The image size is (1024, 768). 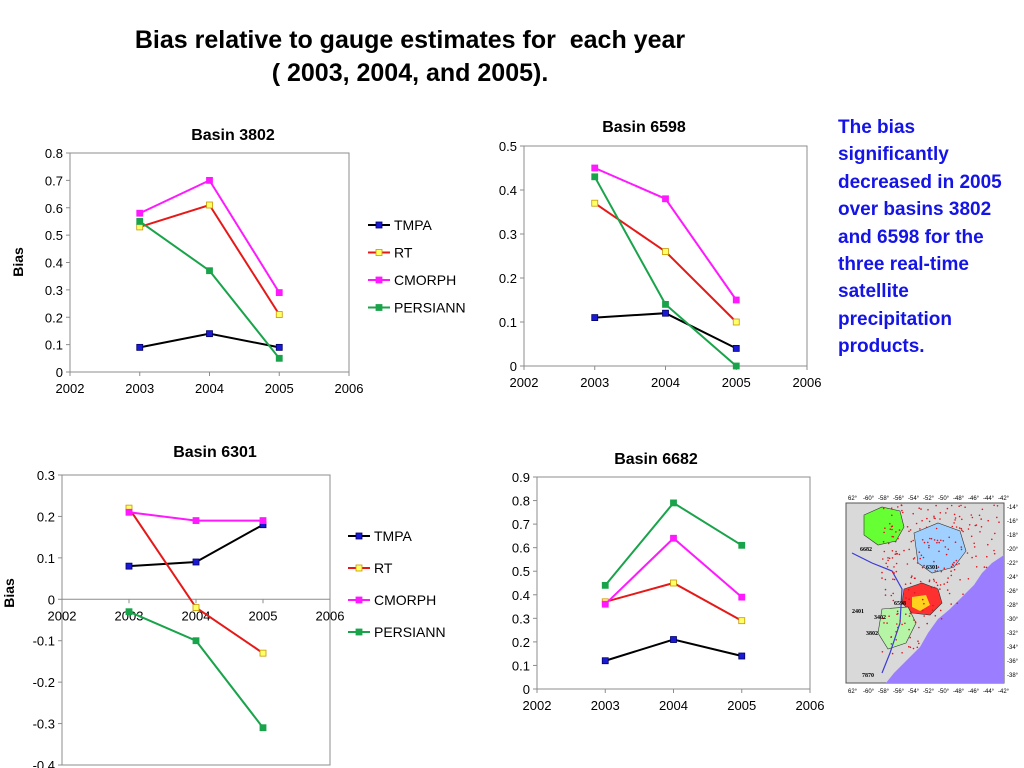 I want to click on x-tick-label: 2006, so click(x=349, y=388).